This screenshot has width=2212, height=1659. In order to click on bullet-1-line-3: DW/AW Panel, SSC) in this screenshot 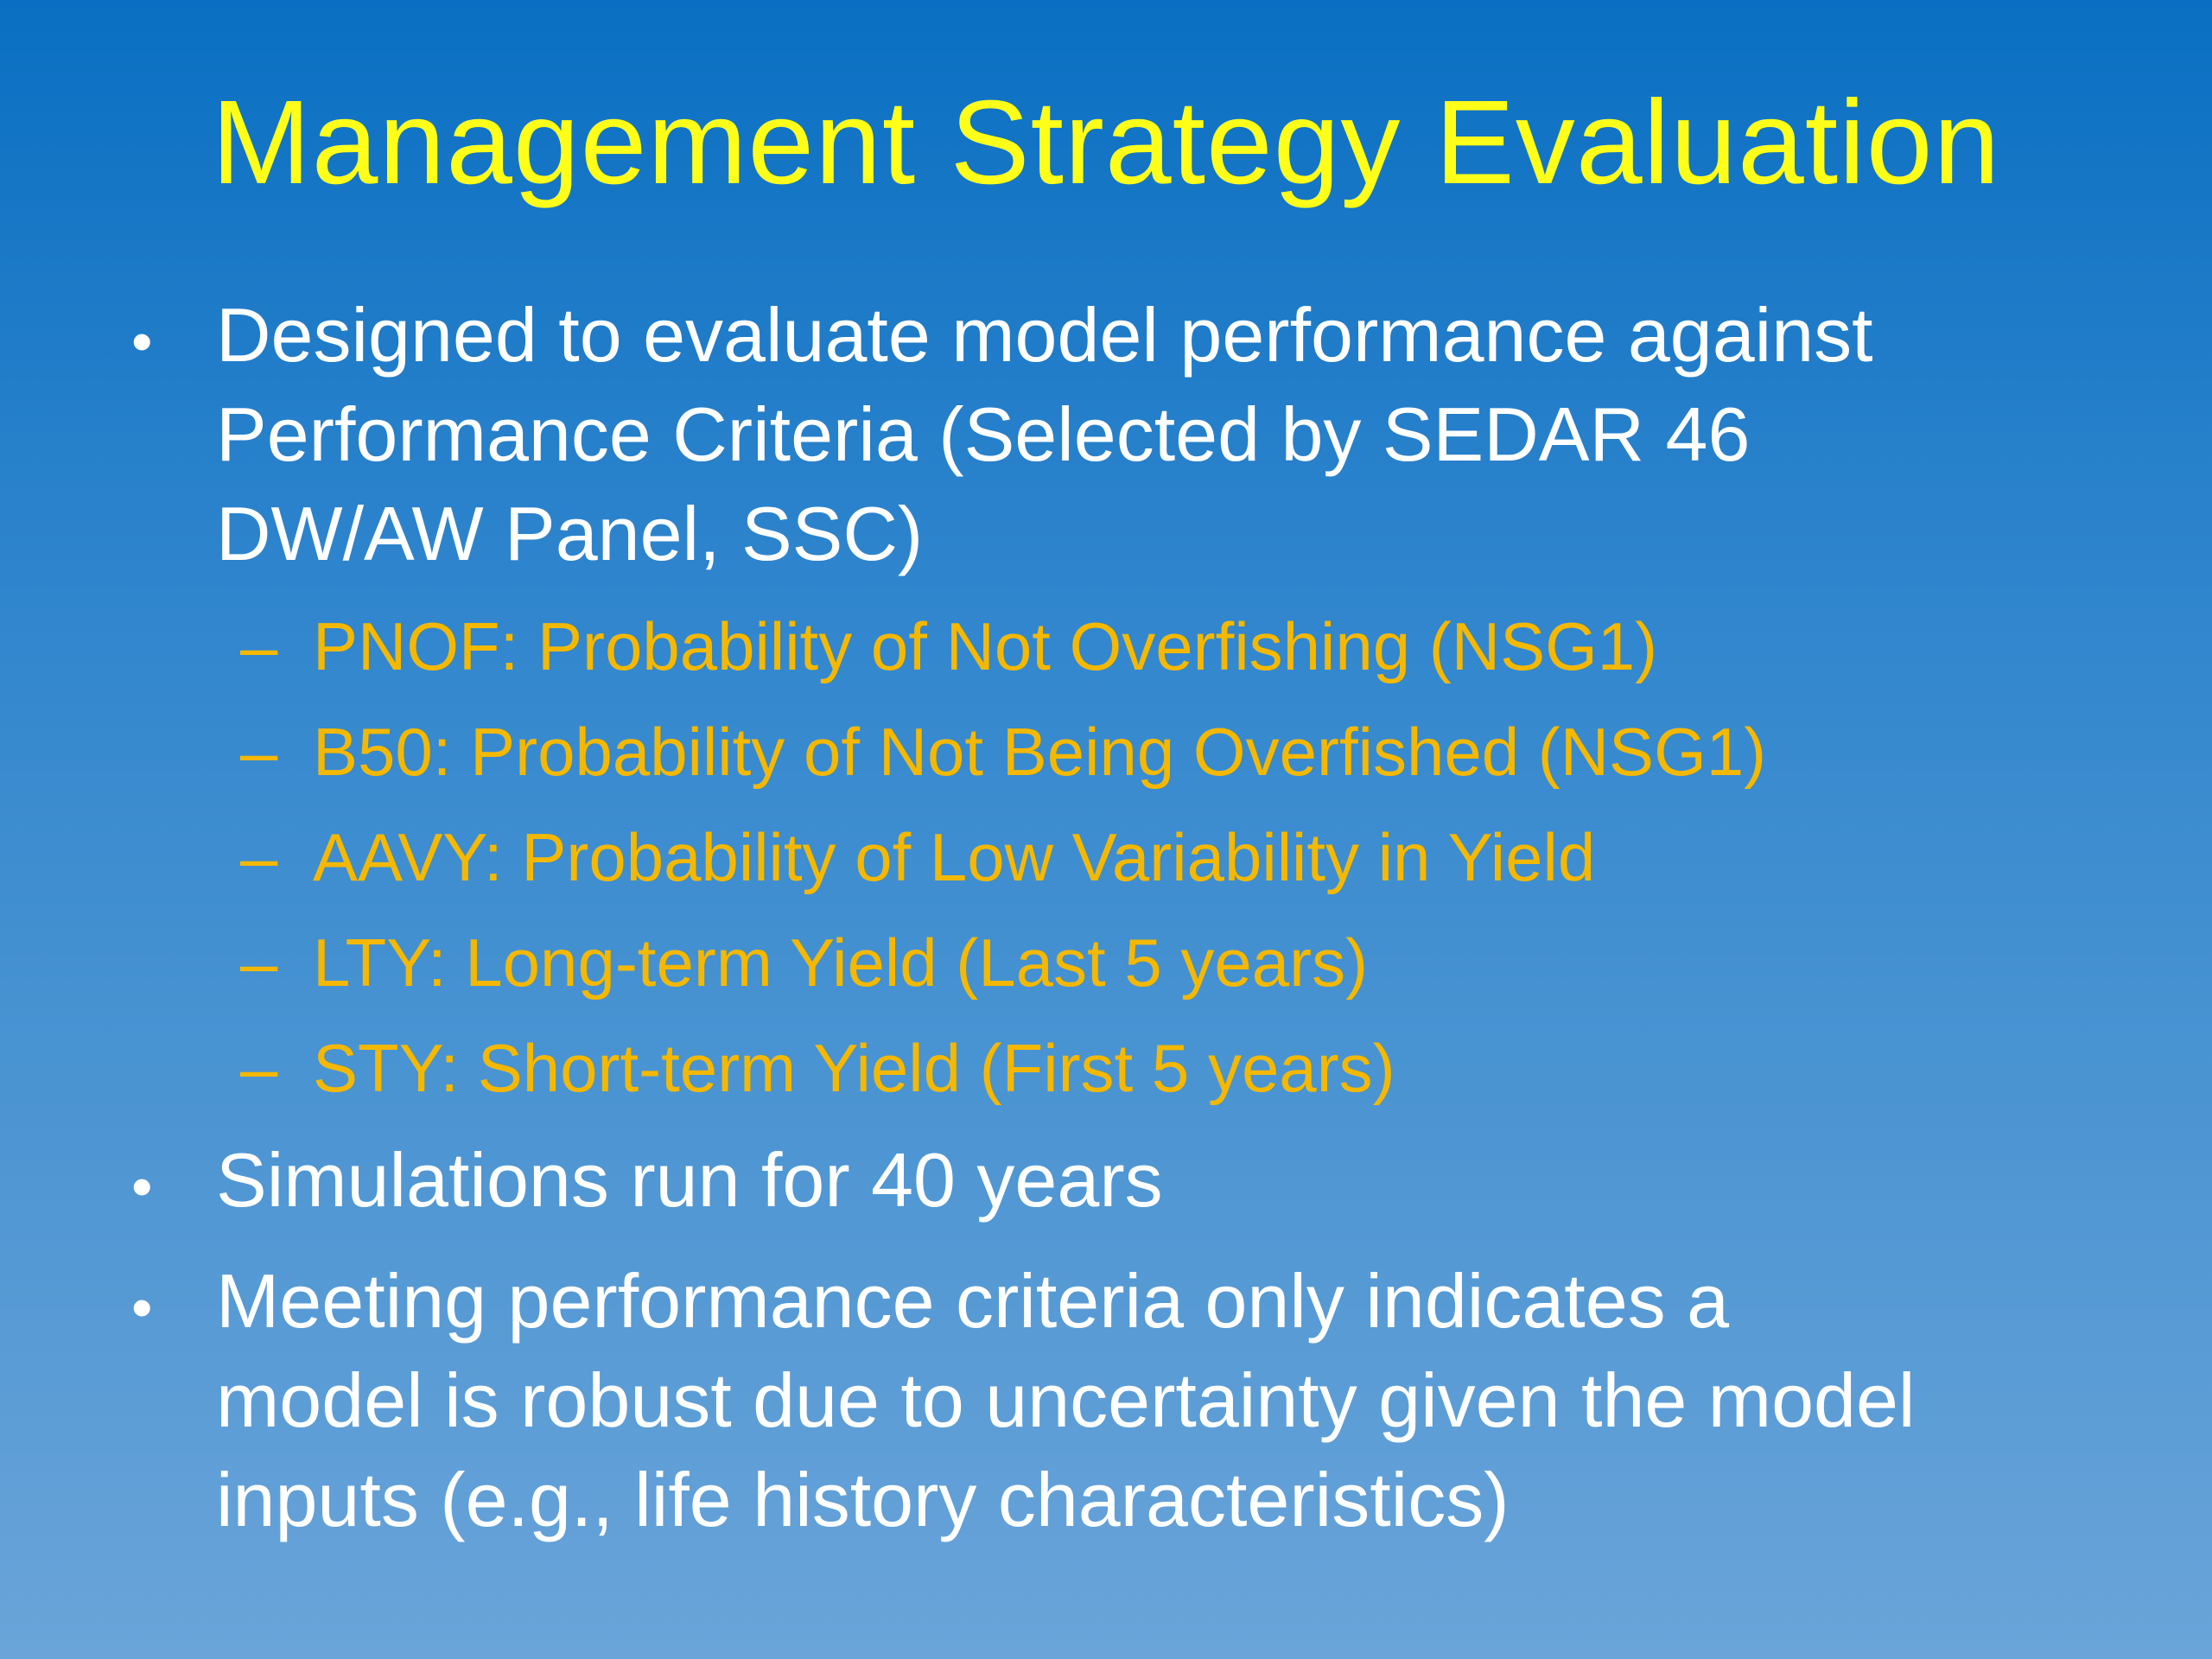, I will do `click(570, 533)`.